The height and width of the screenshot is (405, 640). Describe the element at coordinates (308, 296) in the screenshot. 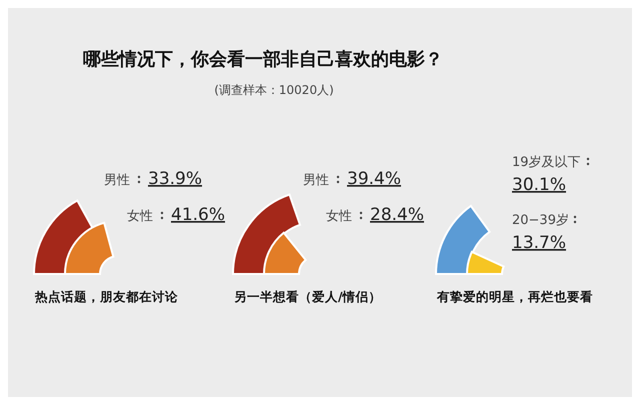

I see `text: 另一半想看（爱人/情侣）` at that location.